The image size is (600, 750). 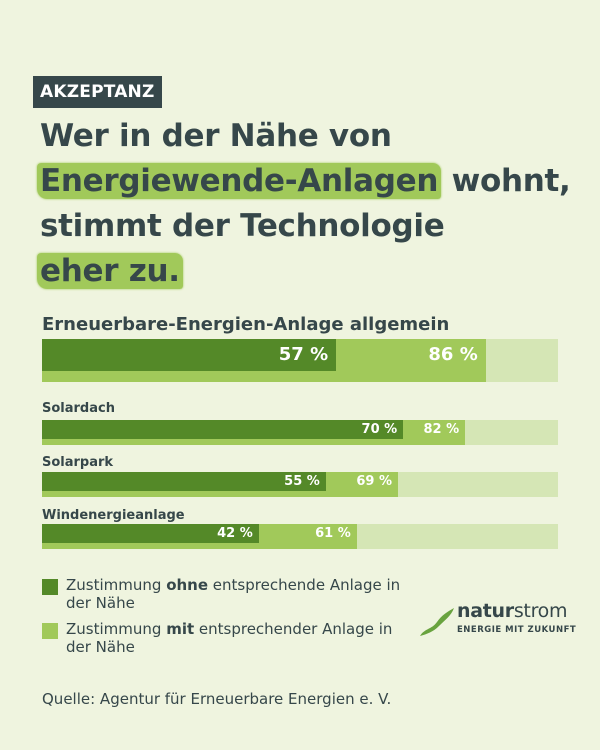 What do you see at coordinates (303, 271) in the screenshot?
I see `headline-line-4: eher zu.` at bounding box center [303, 271].